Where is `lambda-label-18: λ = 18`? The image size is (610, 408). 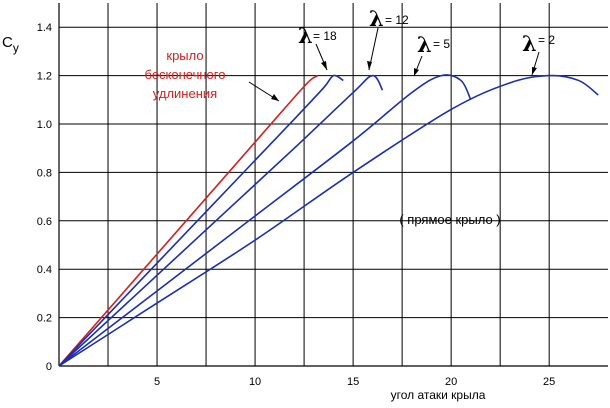 lambda-label-18: λ = 18 is located at coordinates (317, 35).